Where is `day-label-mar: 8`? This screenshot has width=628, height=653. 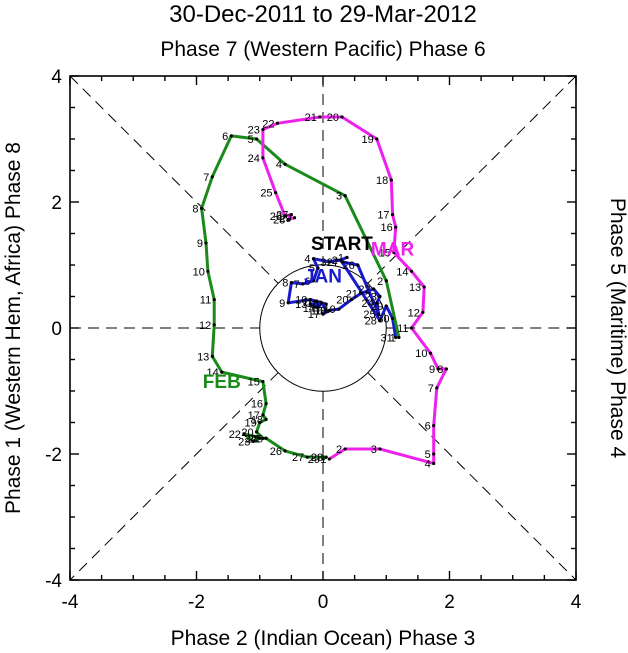
day-label-mar: 8 is located at coordinates (440, 370).